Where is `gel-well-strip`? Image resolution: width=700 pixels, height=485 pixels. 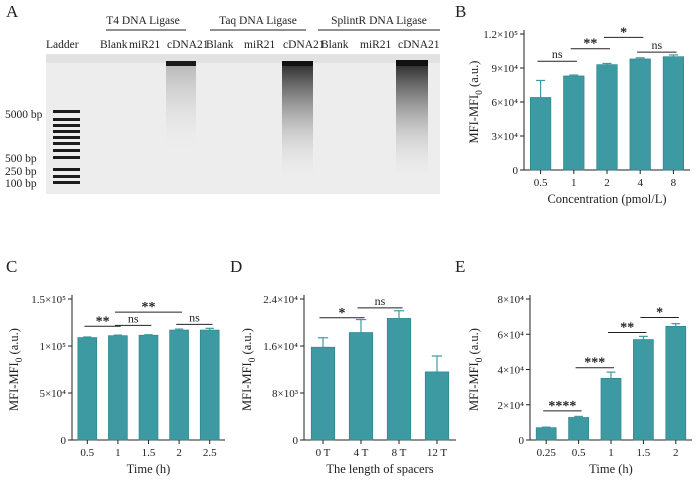 gel-well-strip is located at coordinates (243, 58).